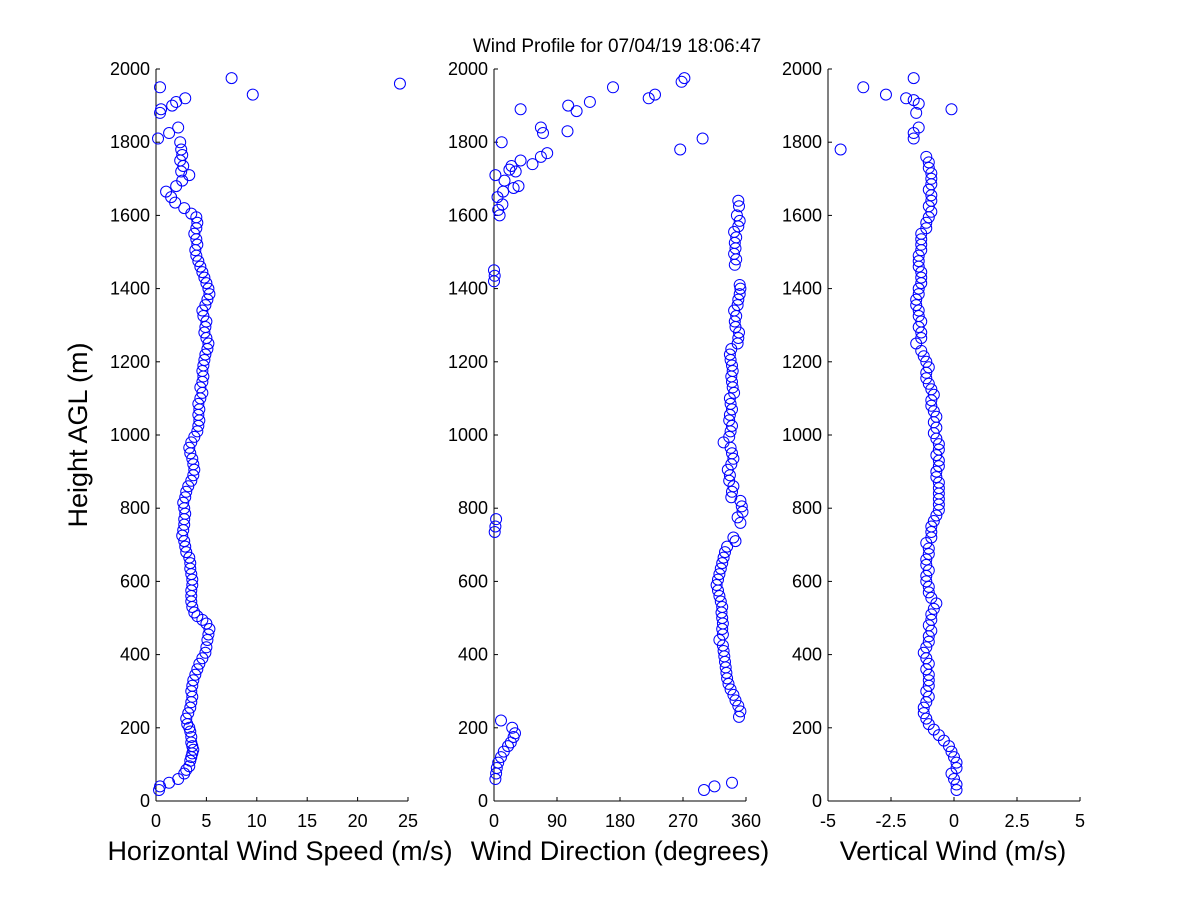  Describe the element at coordinates (807, 581) in the screenshot. I see `vertical-wind-ytick-label: 600` at that location.